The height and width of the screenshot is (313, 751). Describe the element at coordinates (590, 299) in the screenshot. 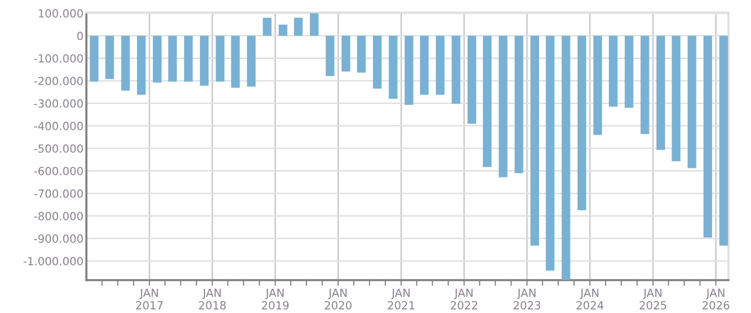

I see `x-tick-label: JAN 2024` at that location.